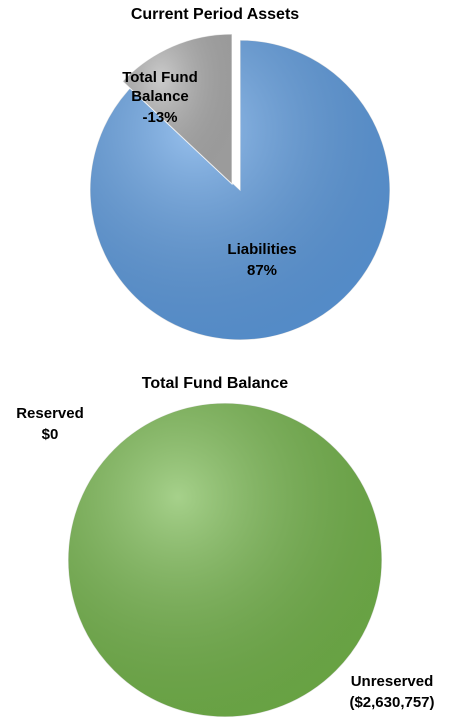 The width and height of the screenshot is (461, 723). What do you see at coordinates (262, 270) in the screenshot?
I see `slice-label-value: 87%` at bounding box center [262, 270].